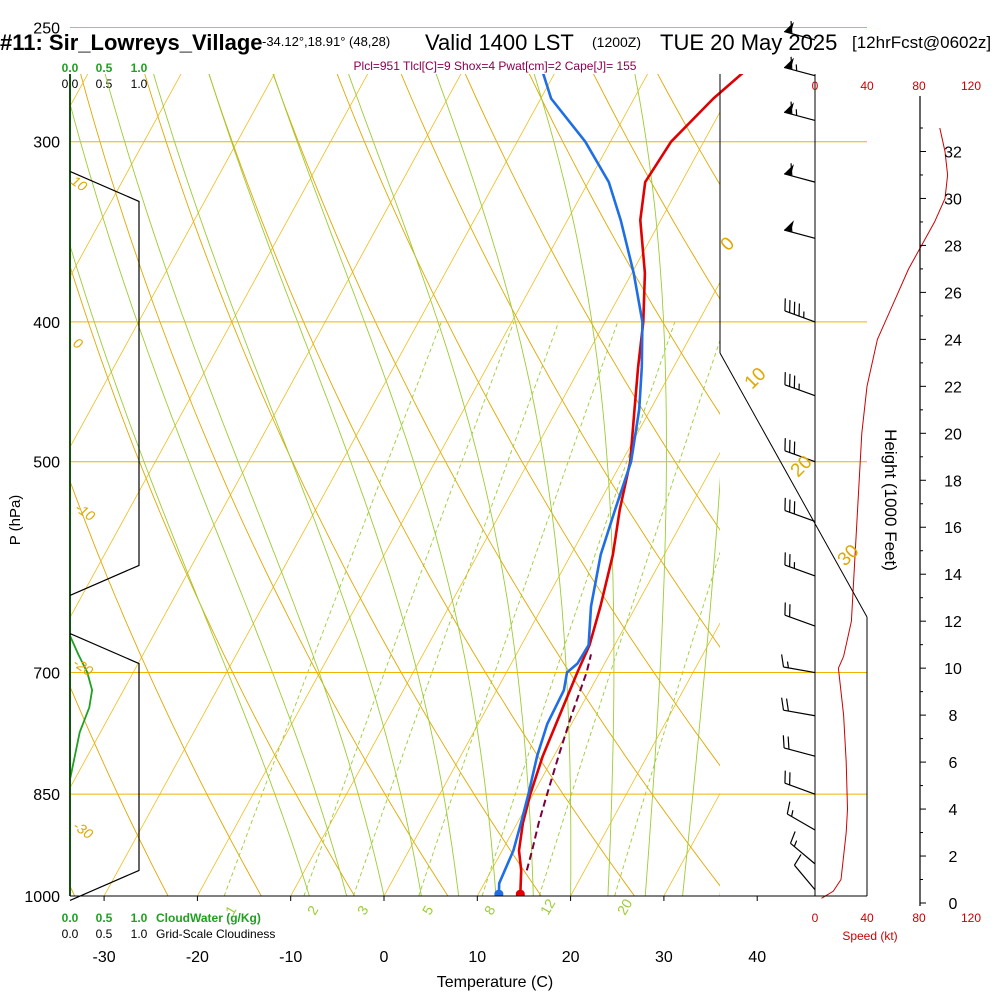 Image resolution: width=1000 pixels, height=1005 pixels. What do you see at coordinates (139, 934) in the screenshot?
I see `cloud-bottom-cover-2: 1.0` at bounding box center [139, 934].